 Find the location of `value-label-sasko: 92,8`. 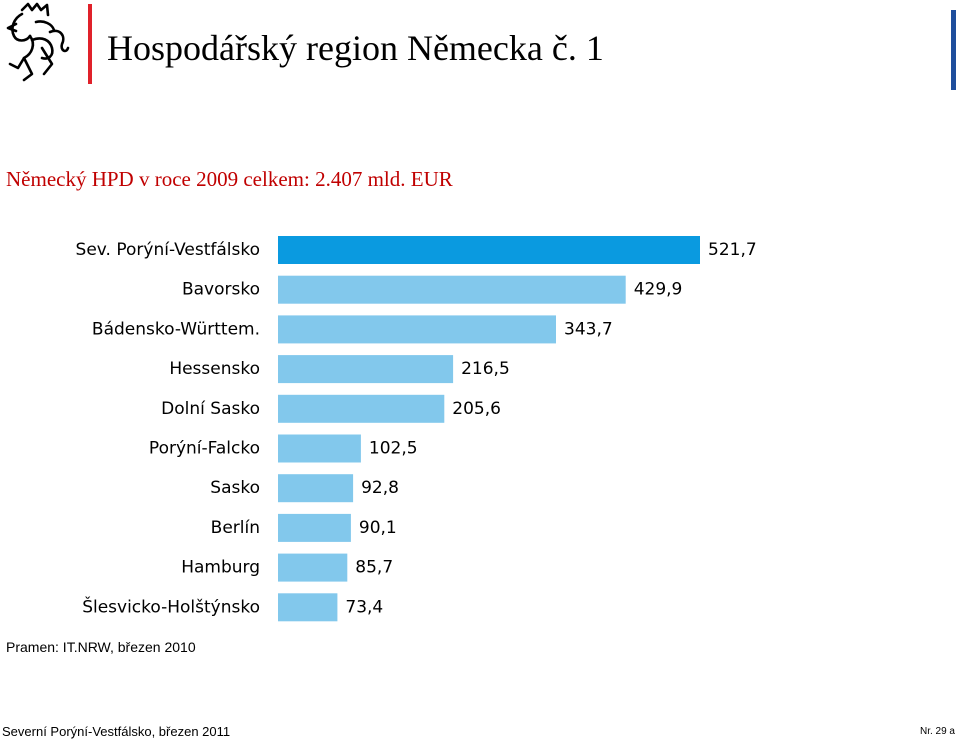

value-label-sasko: 92,8 is located at coordinates (380, 488).